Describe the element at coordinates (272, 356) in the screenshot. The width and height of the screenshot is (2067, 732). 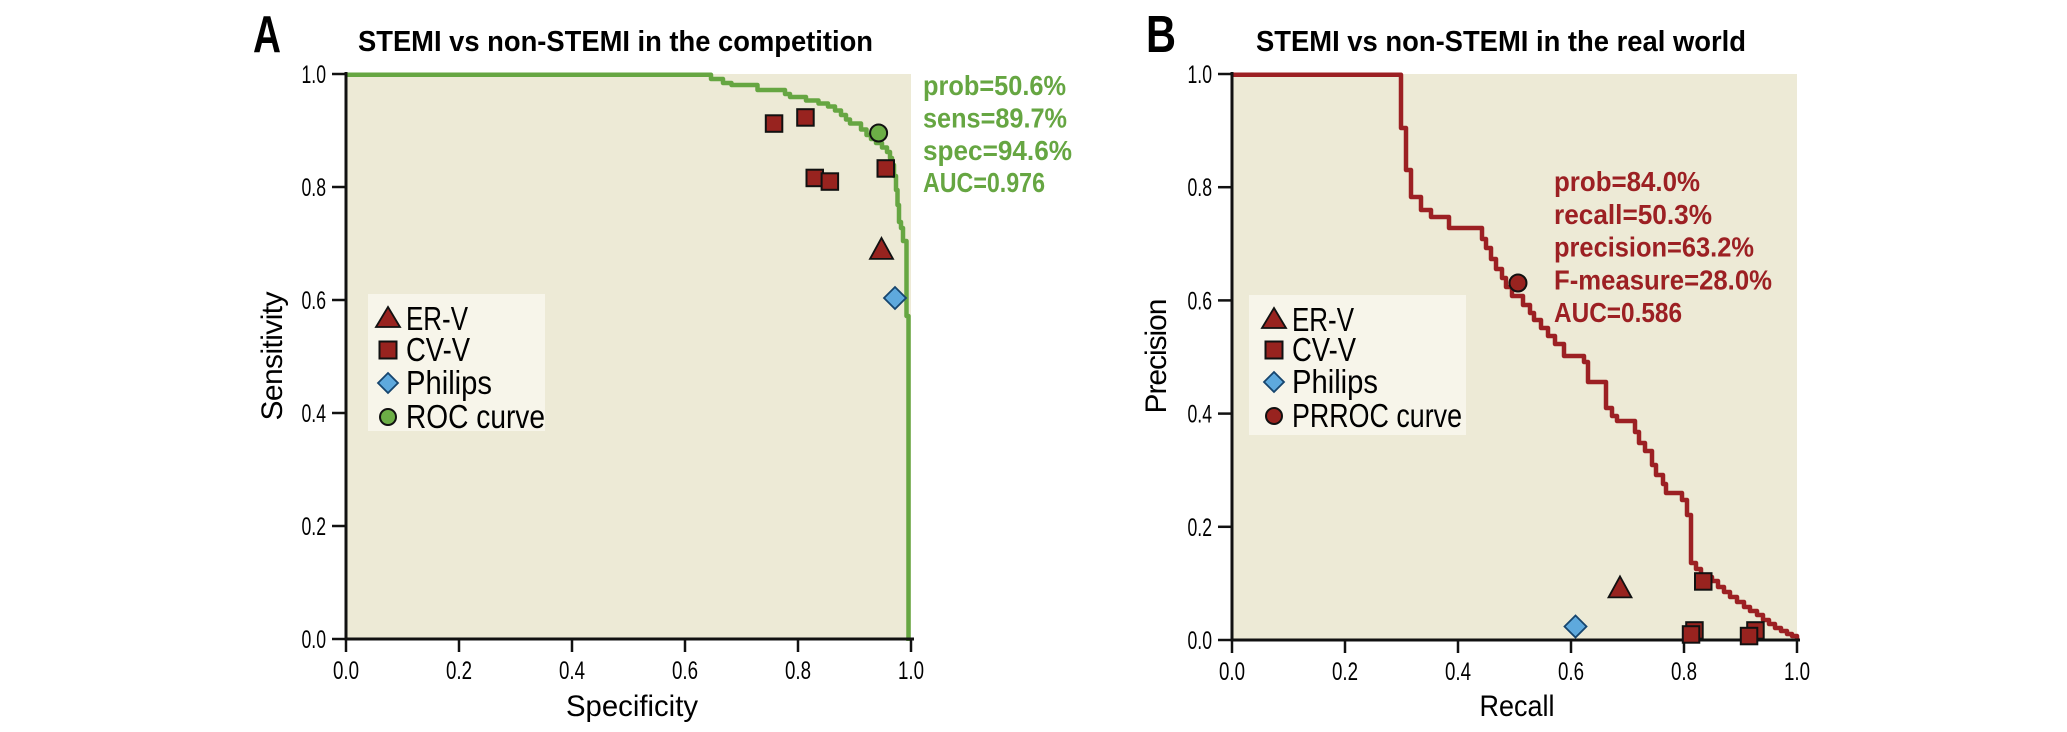
I see `svg-text: Sensitivity` at that location.